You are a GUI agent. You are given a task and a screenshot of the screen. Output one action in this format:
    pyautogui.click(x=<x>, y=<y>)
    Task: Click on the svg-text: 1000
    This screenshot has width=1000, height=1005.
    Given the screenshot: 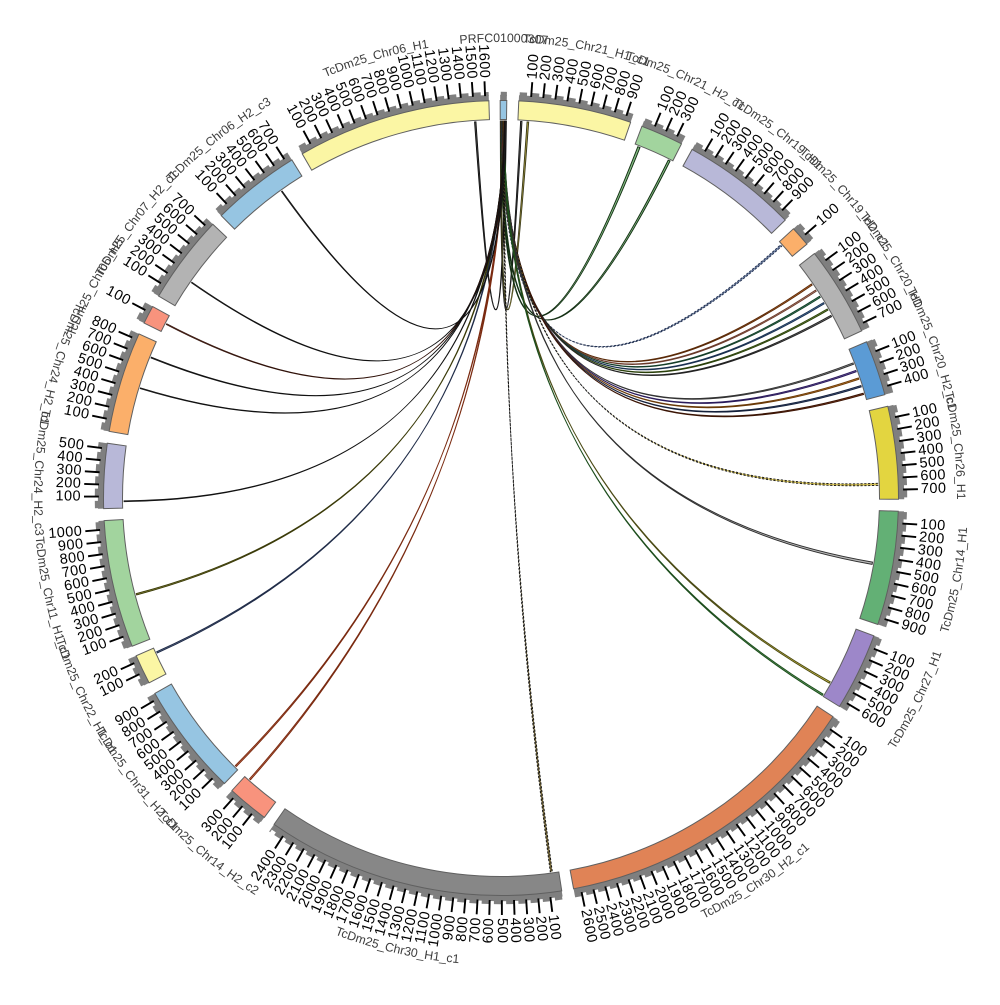 What is the action you would take?
    pyautogui.click(x=65, y=532)
    